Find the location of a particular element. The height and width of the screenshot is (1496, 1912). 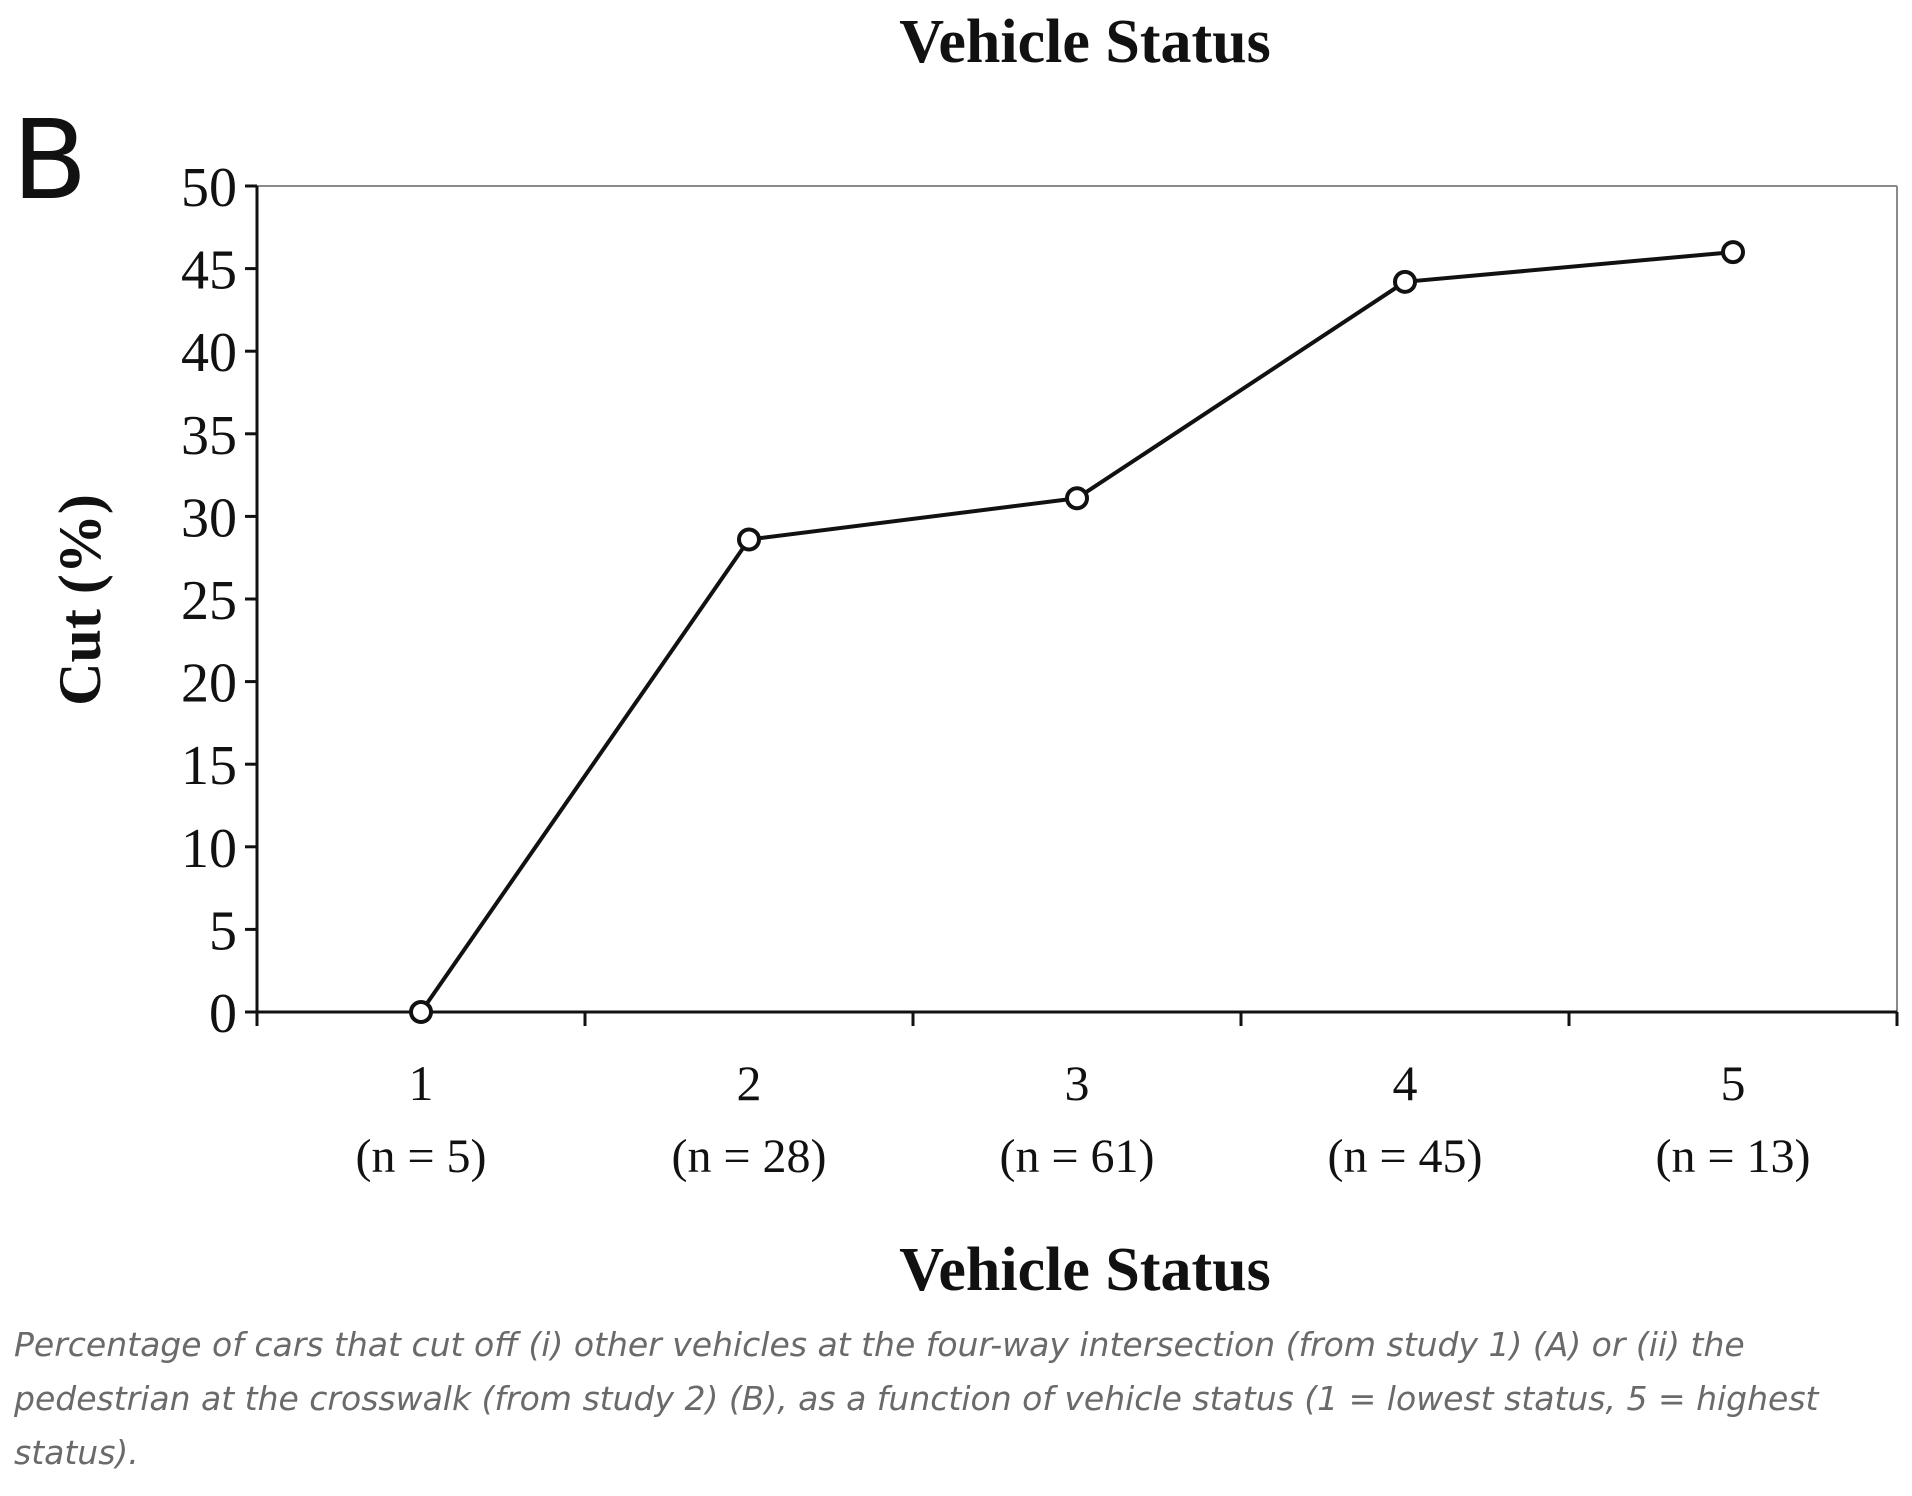

x-tick-sublabel: (n = 61) is located at coordinates (1076, 1156).